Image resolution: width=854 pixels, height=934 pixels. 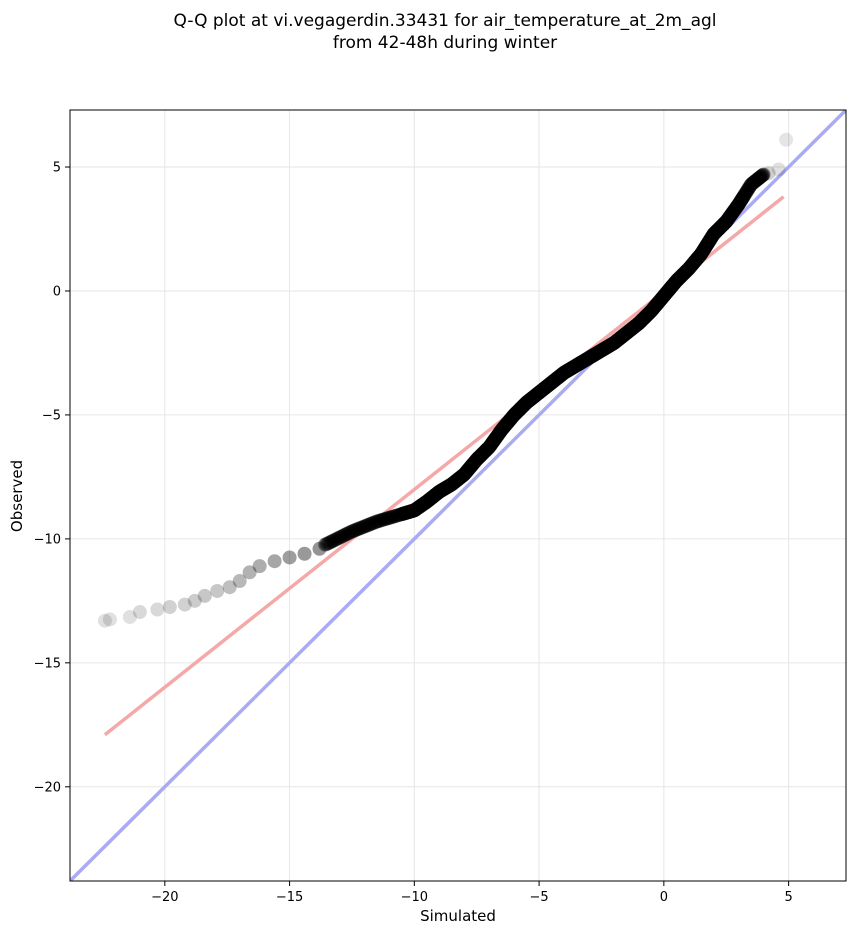 What do you see at coordinates (664, 897) in the screenshot?
I see `x-tick-label: 0` at bounding box center [664, 897].